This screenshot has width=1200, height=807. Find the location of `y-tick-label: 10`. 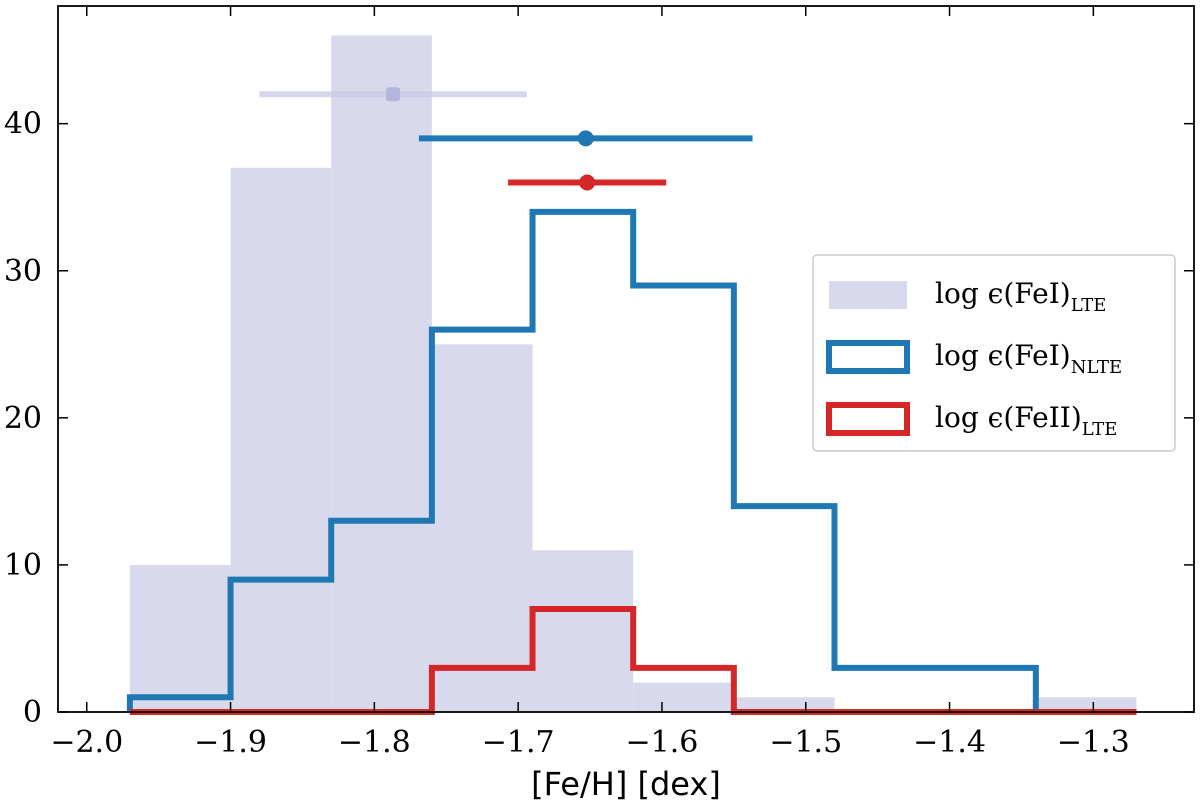

y-tick-label: 10 is located at coordinates (23, 565).